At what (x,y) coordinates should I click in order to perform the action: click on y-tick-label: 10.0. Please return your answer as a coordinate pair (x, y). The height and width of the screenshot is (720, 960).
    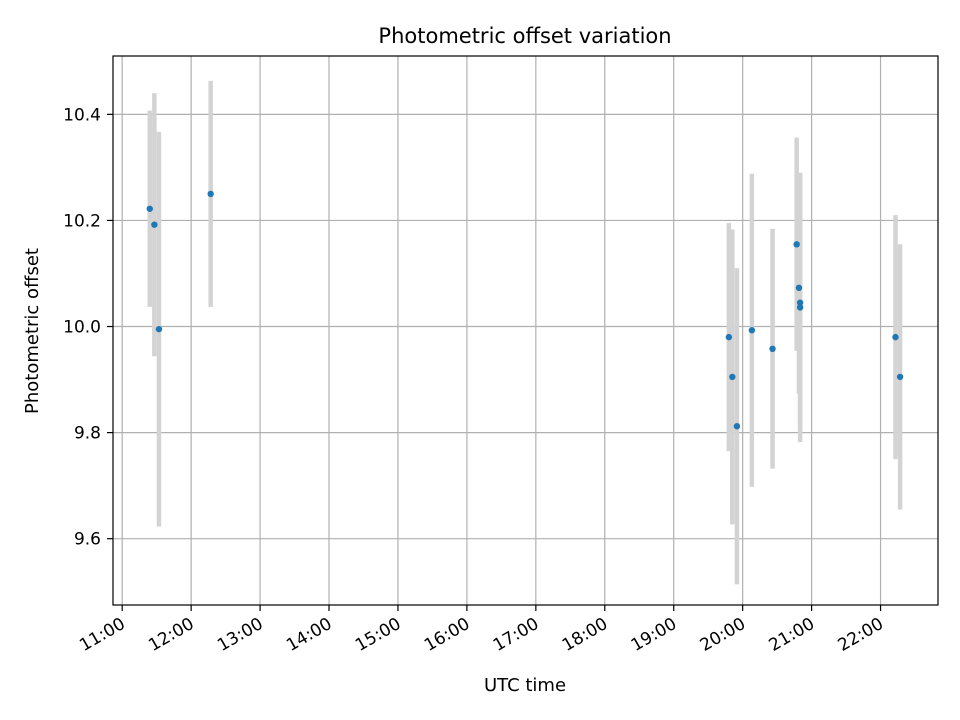
    Looking at the image, I should click on (82, 328).